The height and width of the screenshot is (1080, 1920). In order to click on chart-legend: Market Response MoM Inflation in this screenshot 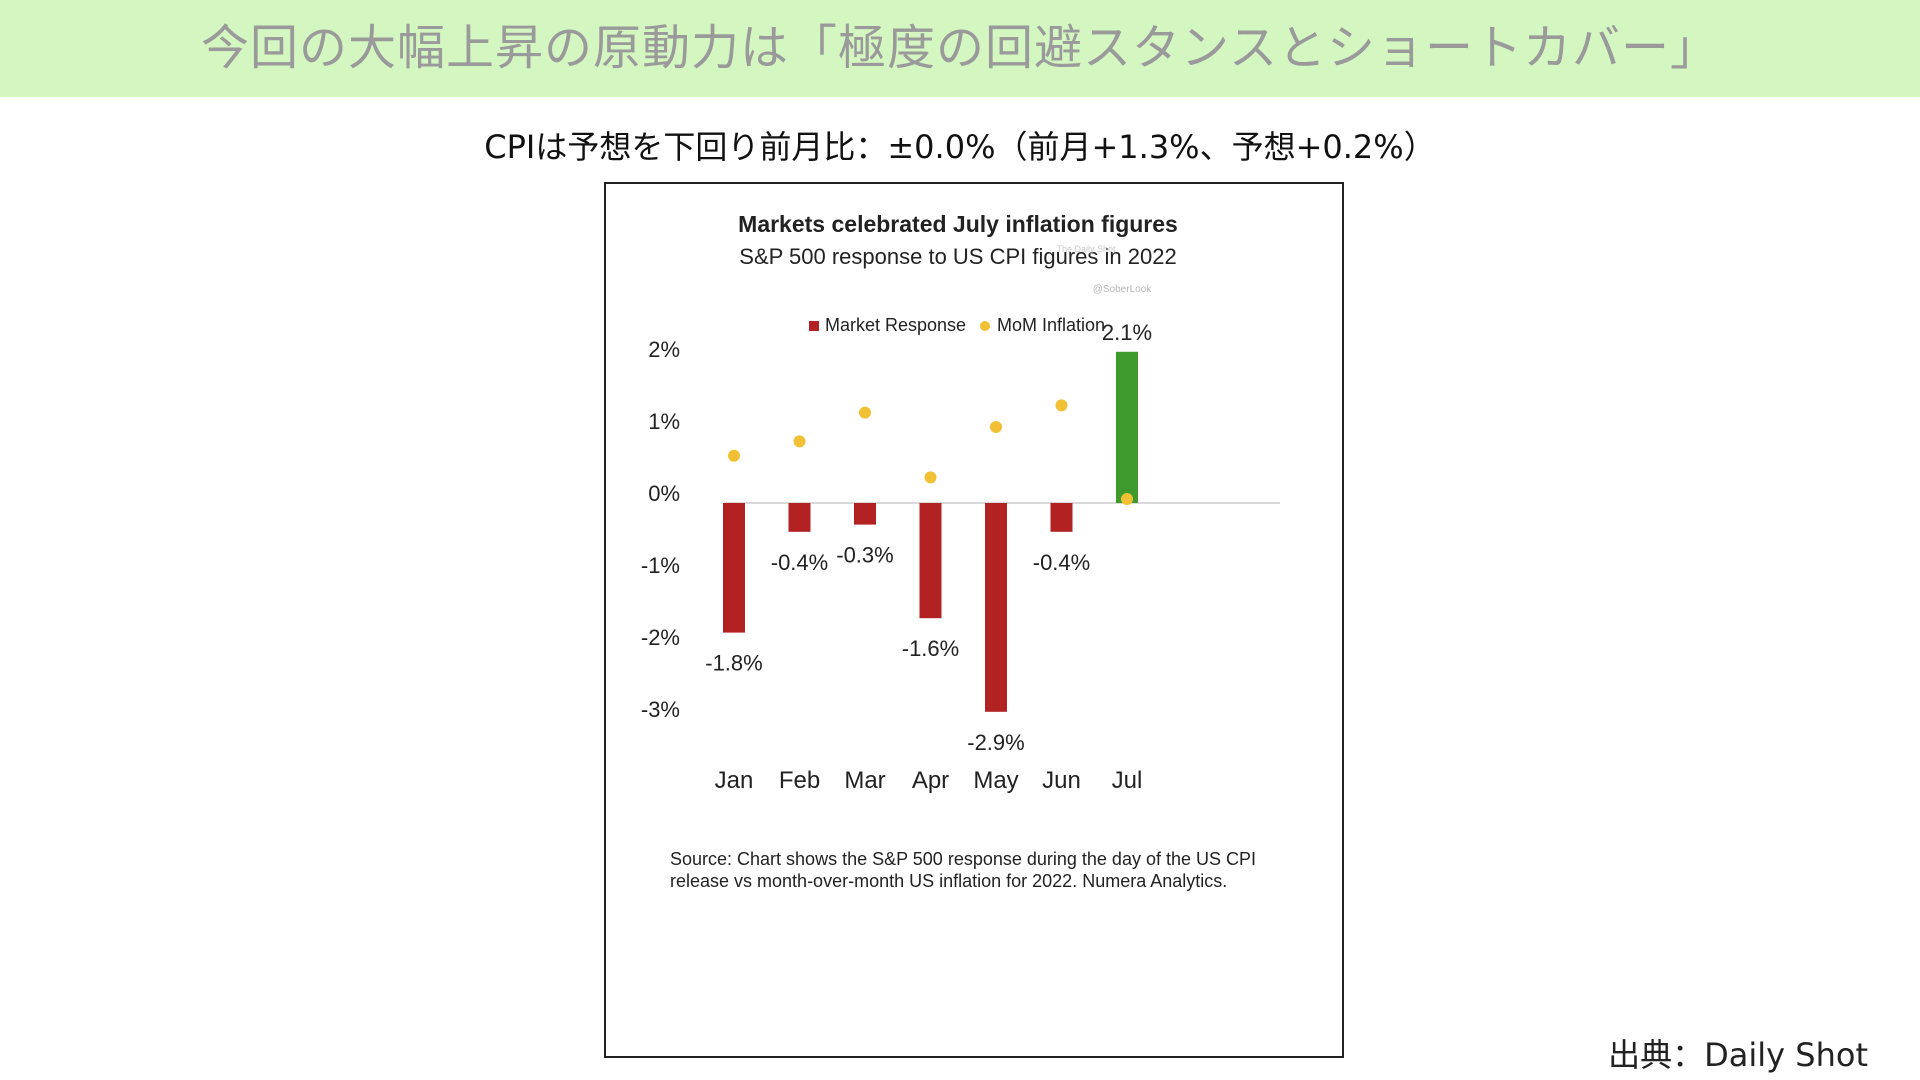, I will do `click(957, 325)`.